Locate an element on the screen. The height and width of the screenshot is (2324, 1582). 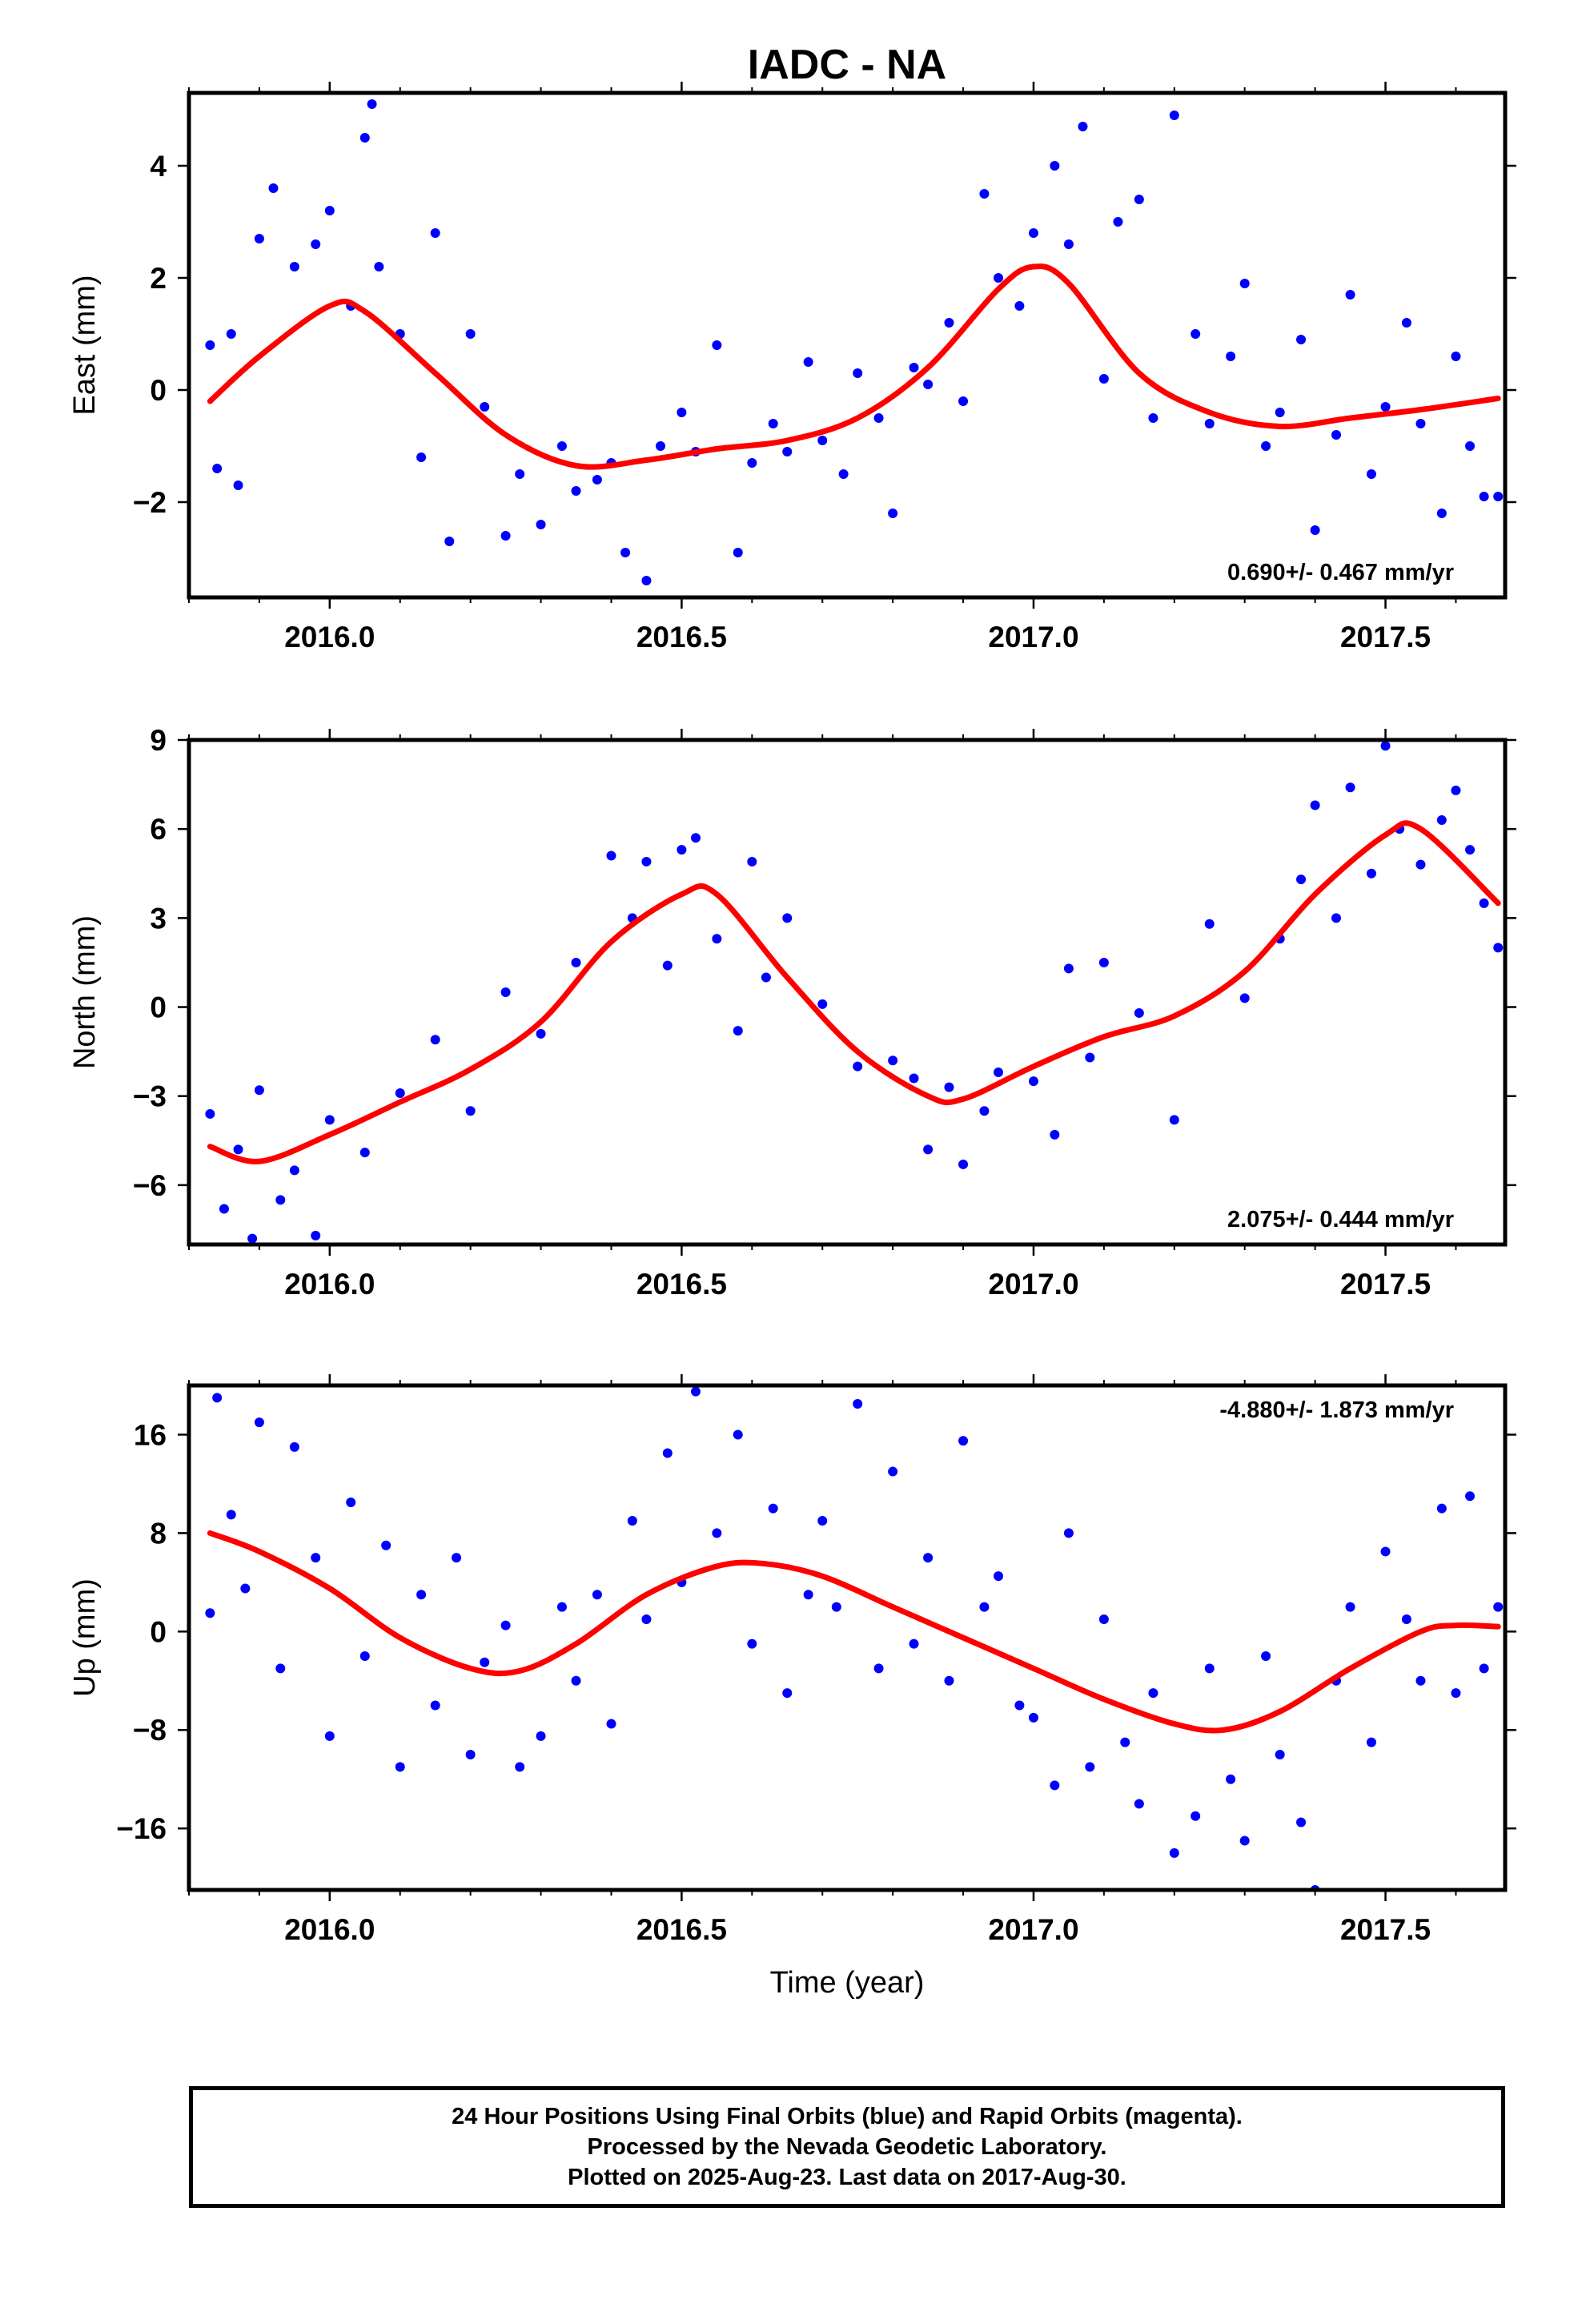
north-x-tick-label: 2017.5 is located at coordinates (1385, 1284).